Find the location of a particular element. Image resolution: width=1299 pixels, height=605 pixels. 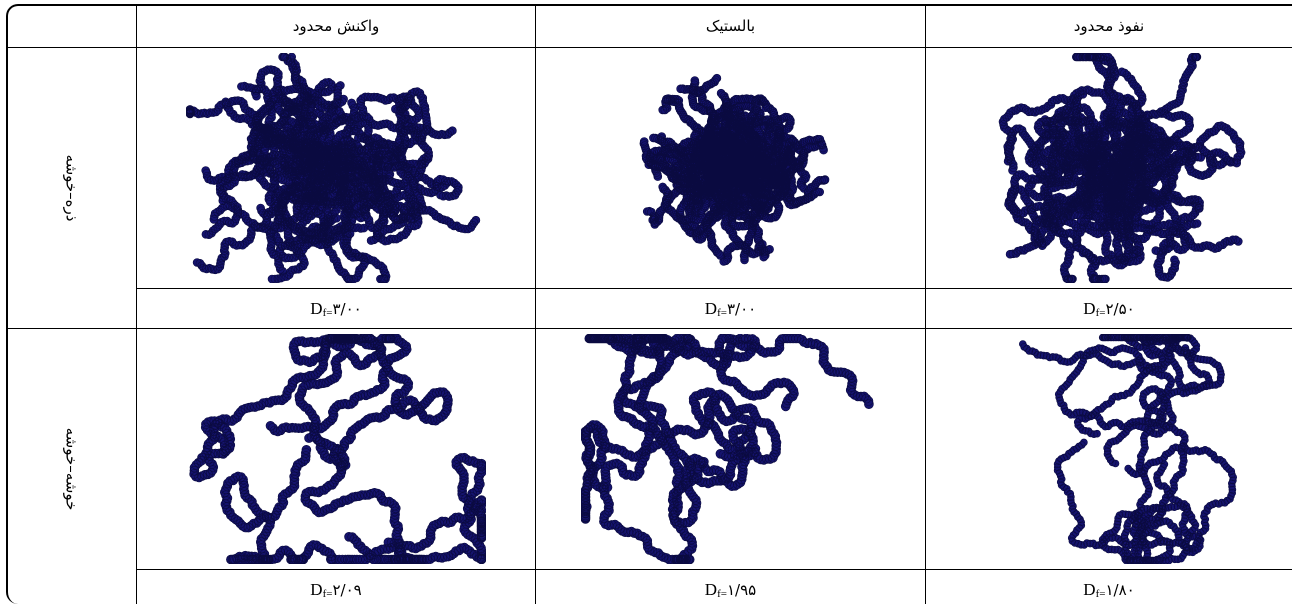

row-header: ذره–خوشه is located at coordinates (72, 188).